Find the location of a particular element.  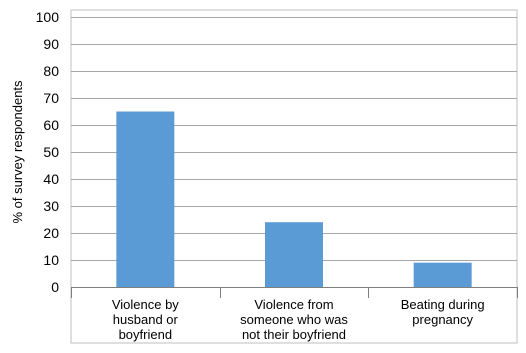

x-category-label-line: Violence from is located at coordinates (293, 304).